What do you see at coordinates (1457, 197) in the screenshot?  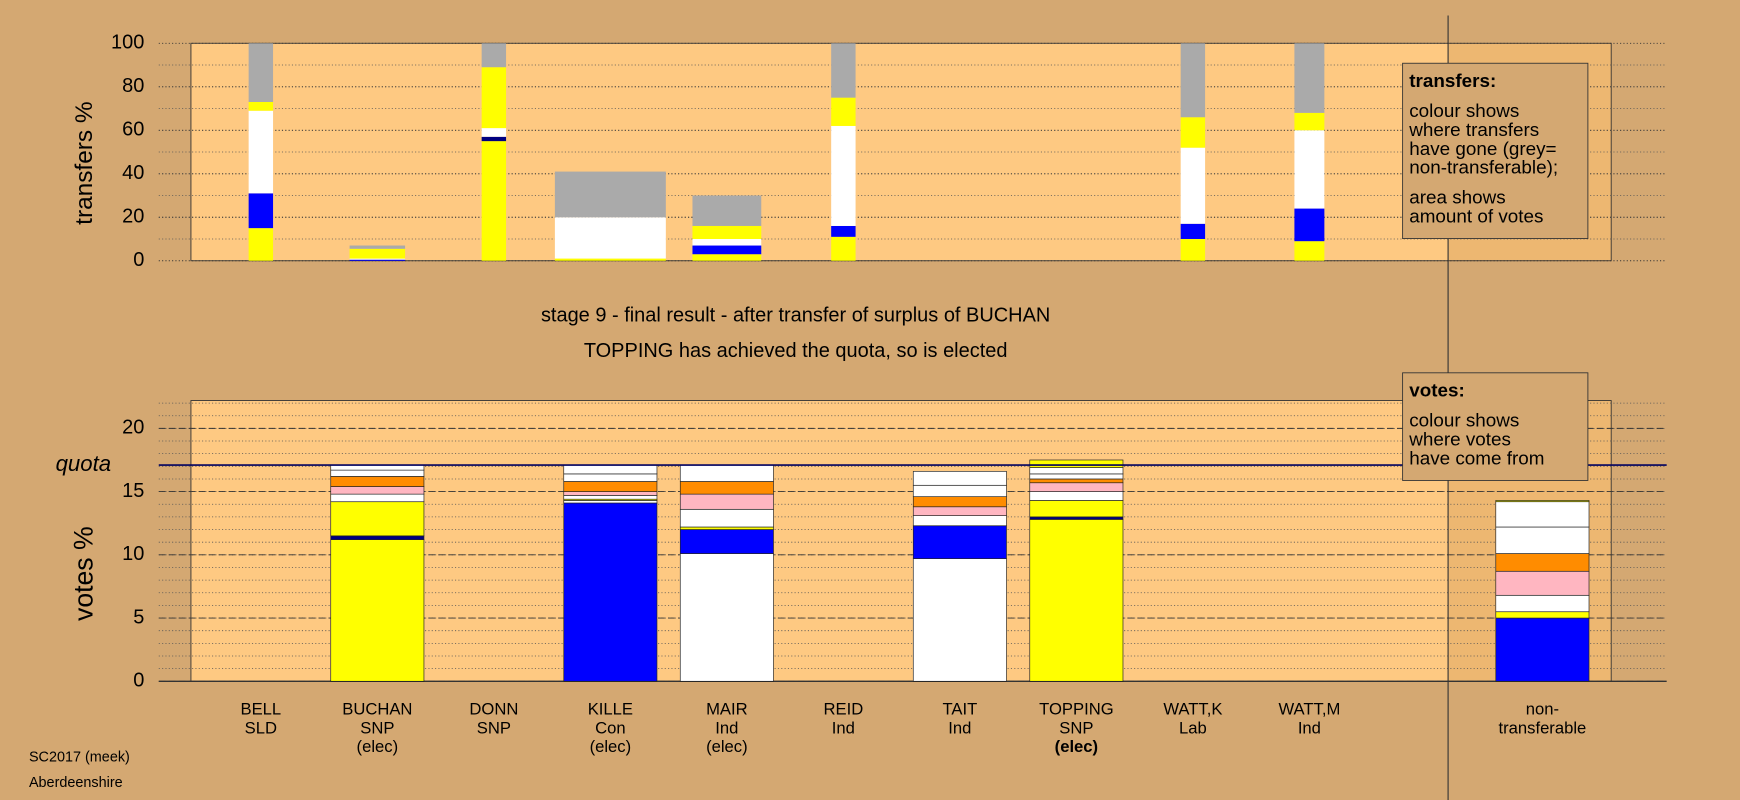 I see `note-line: area shows` at bounding box center [1457, 197].